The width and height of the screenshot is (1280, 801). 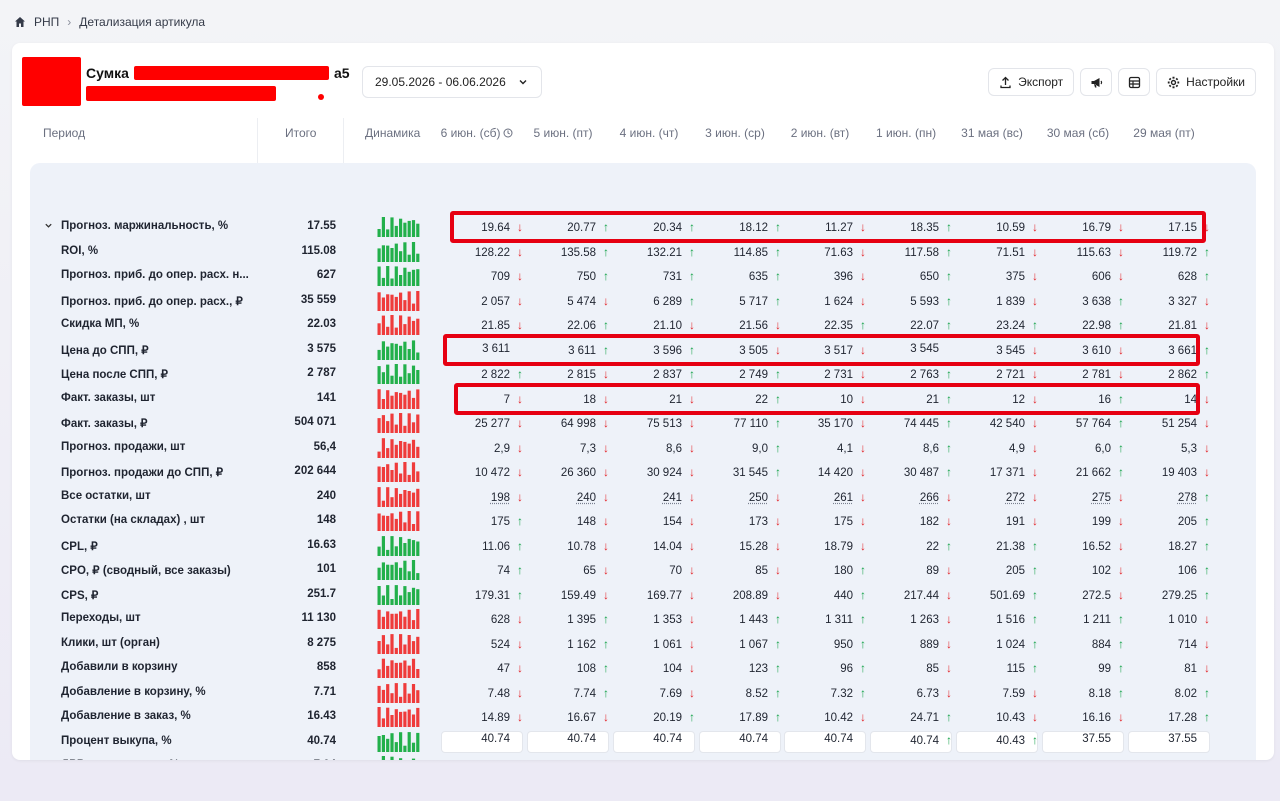 What do you see at coordinates (655, 595) in the screenshot?
I see `value-cell: 169.77 ↓` at bounding box center [655, 595].